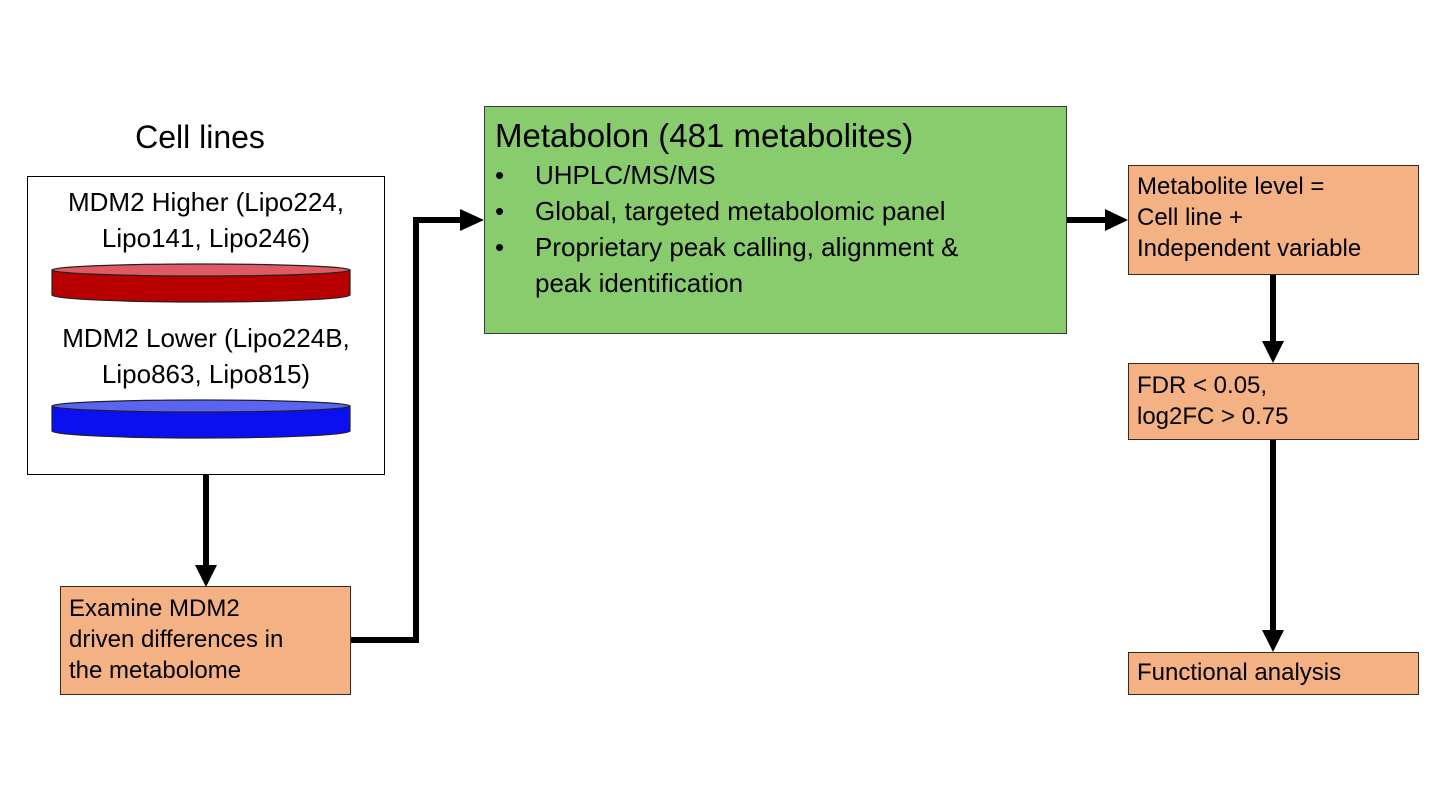  What do you see at coordinates (206, 220) in the screenshot?
I see `mdm2-higher-label: MDM2 Higher (Lipo224, Lipo141, Lipo246)` at bounding box center [206, 220].